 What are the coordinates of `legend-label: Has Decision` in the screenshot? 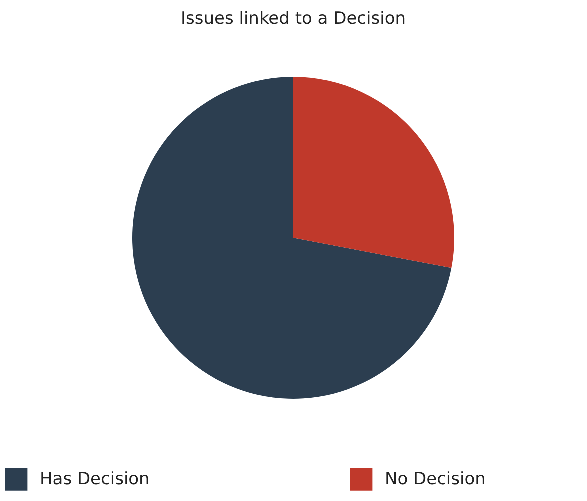 It's located at (95, 480).